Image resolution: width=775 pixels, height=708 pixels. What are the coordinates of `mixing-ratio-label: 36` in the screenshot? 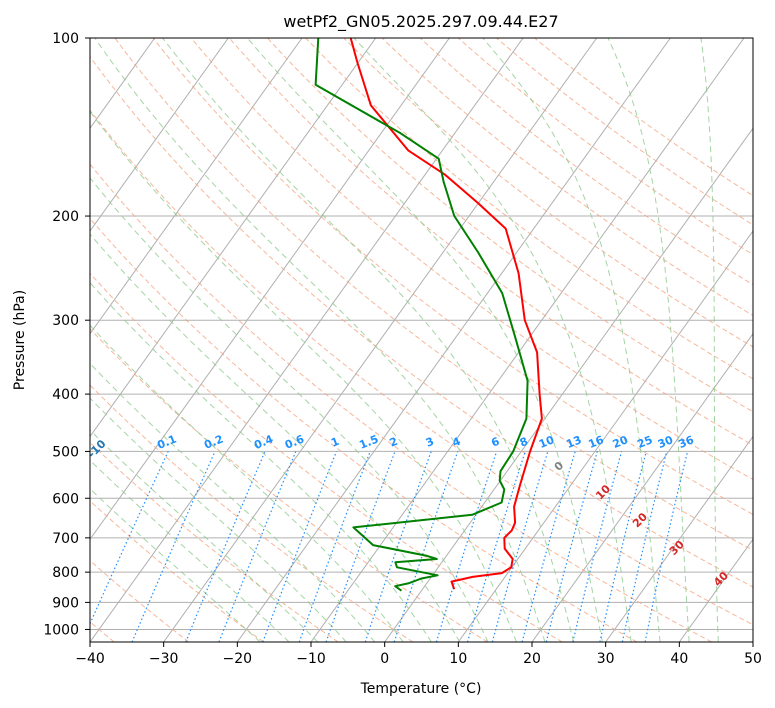 It's located at (686, 442).